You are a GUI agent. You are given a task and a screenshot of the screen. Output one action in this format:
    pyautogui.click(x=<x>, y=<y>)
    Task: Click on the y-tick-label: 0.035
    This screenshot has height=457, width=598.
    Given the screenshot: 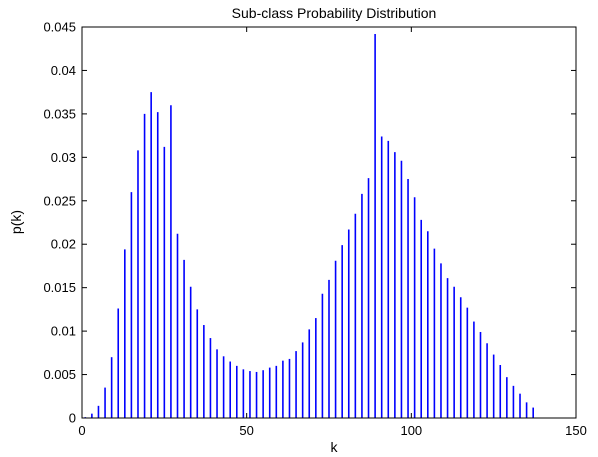 What is the action you would take?
    pyautogui.click(x=59, y=113)
    